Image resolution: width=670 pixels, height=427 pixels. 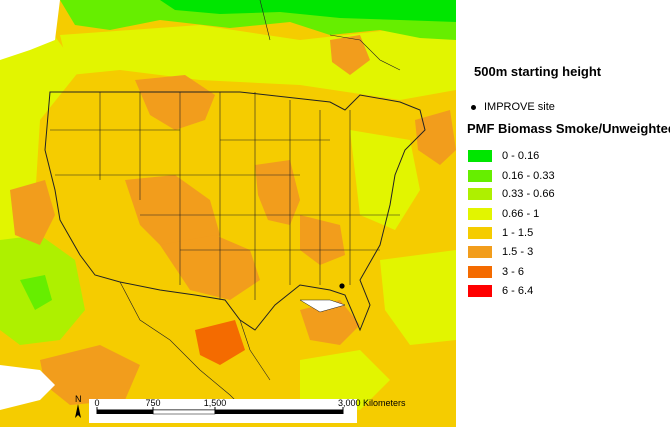 What do you see at coordinates (215, 403) in the screenshot?
I see `scale-tick-1500: 1,500` at bounding box center [215, 403].